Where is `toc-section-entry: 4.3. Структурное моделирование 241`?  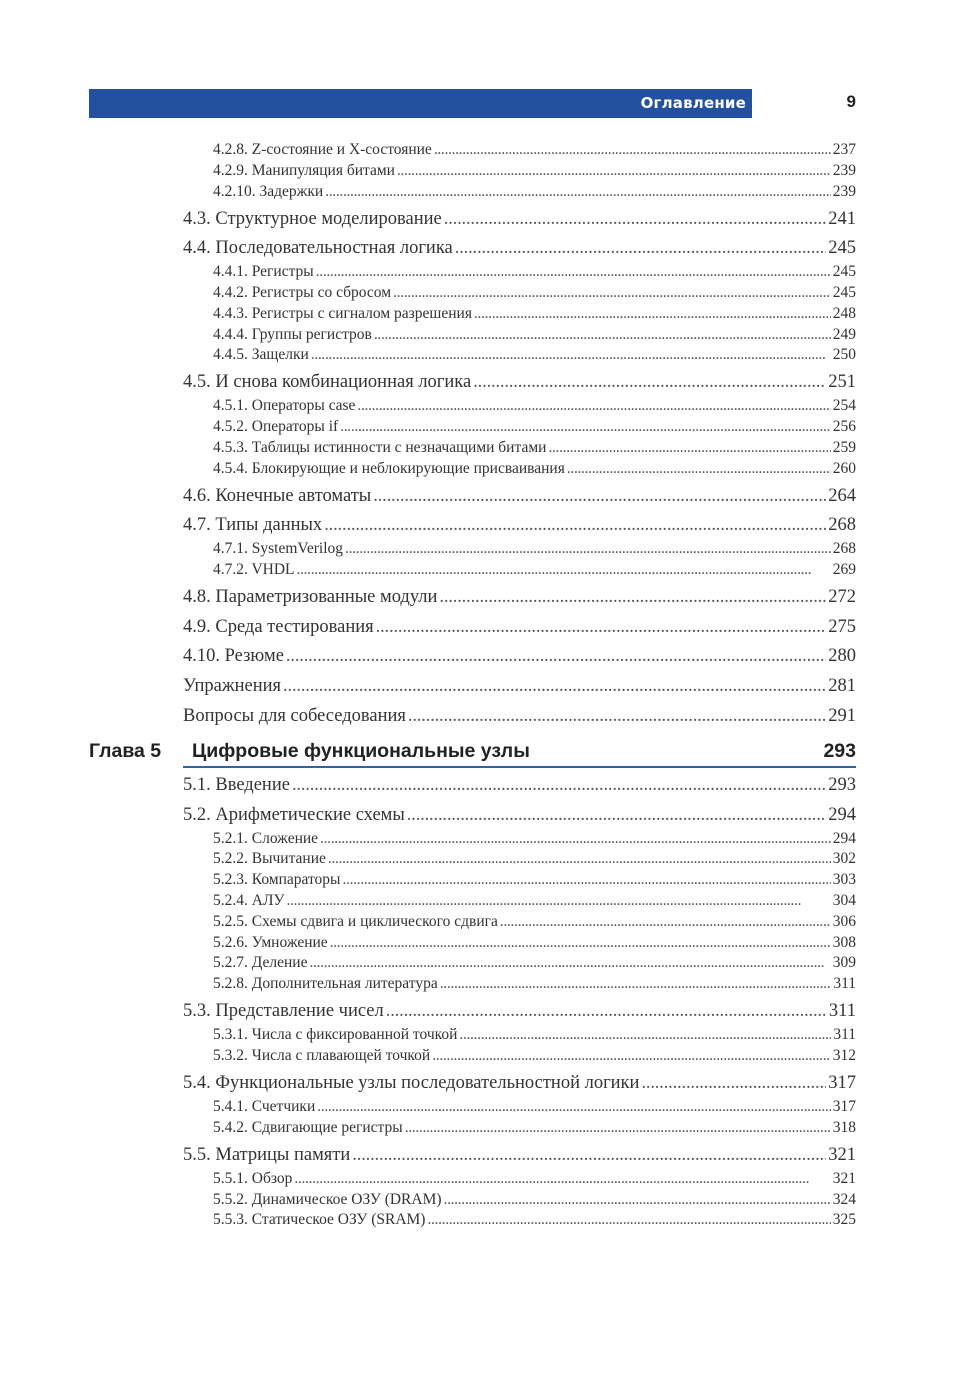 toc-section-entry: 4.3. Структурное моделирование 241 is located at coordinates (519, 219).